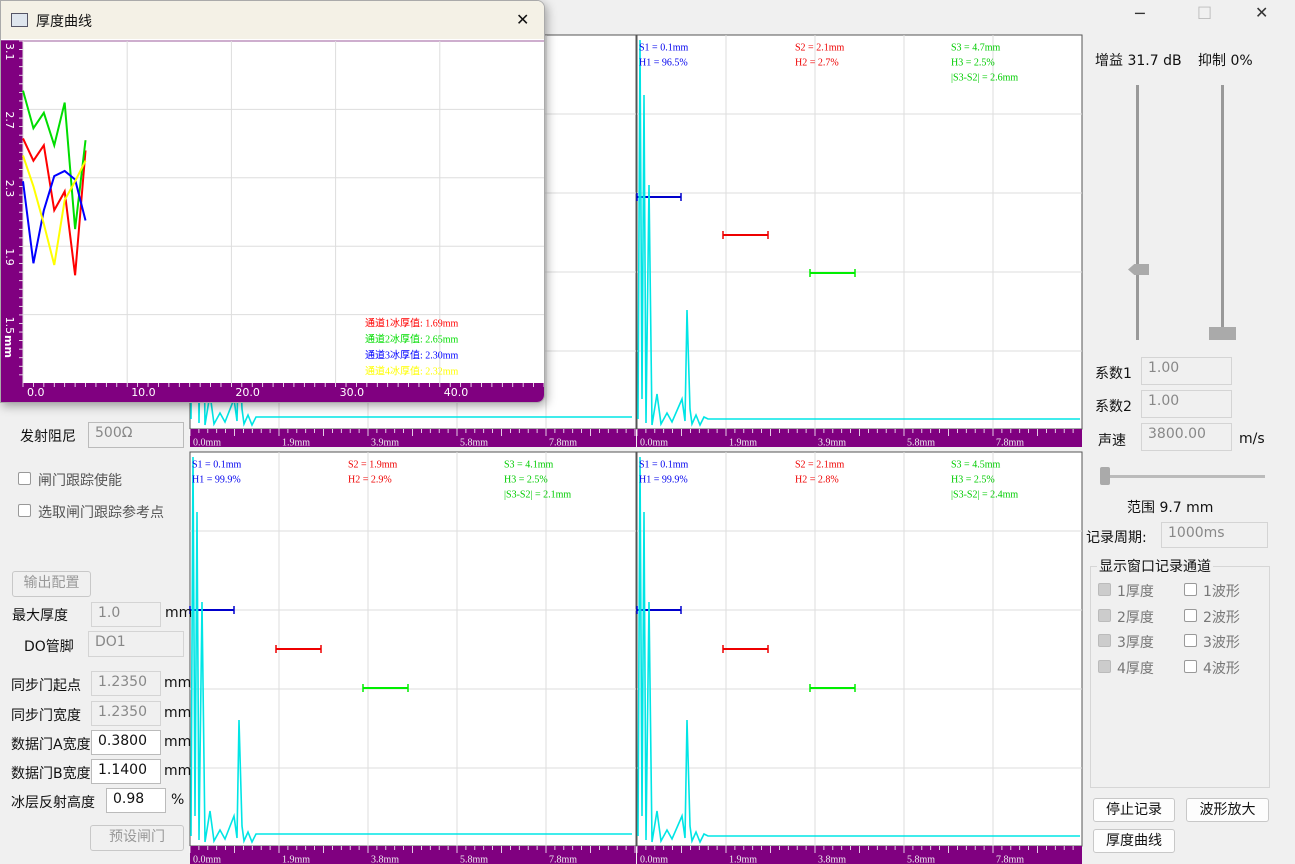 Image resolution: width=1295 pixels, height=864 pixels. I want to click on panel-readout: S3 = 4.5mm, so click(975, 464).